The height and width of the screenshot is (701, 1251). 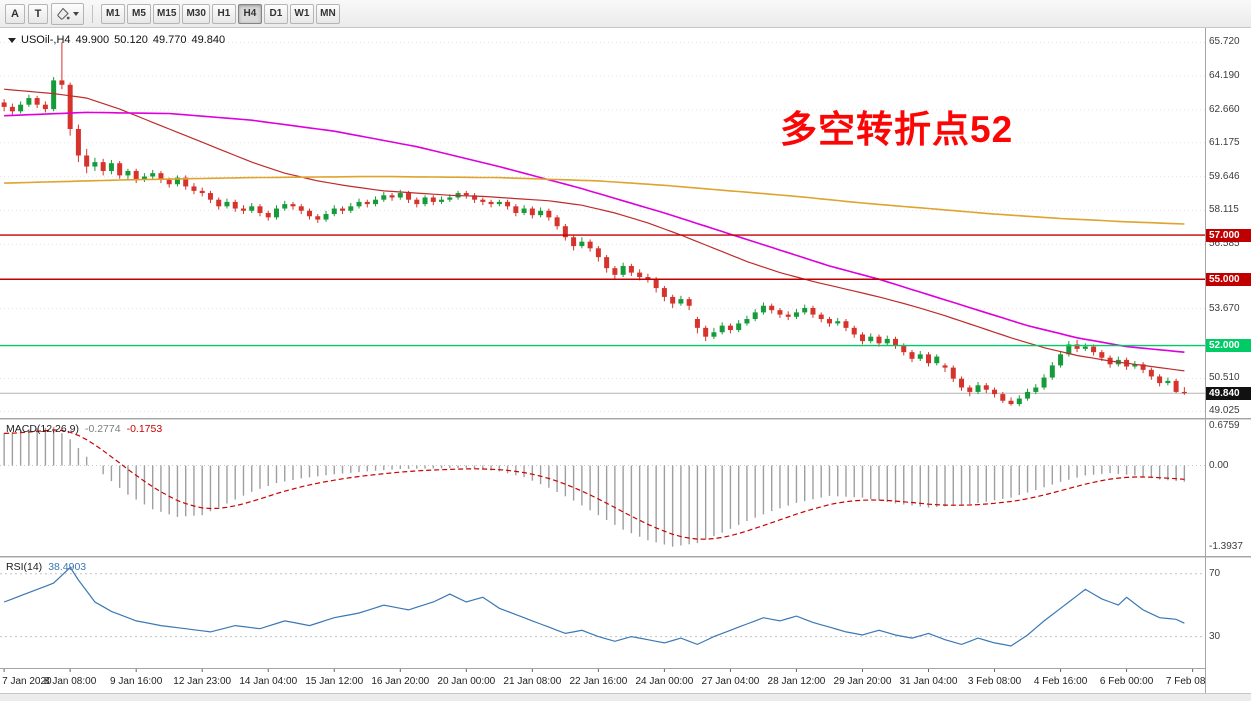 I want to click on time-axis-label: 27 Jan 04:00, so click(x=730, y=681).